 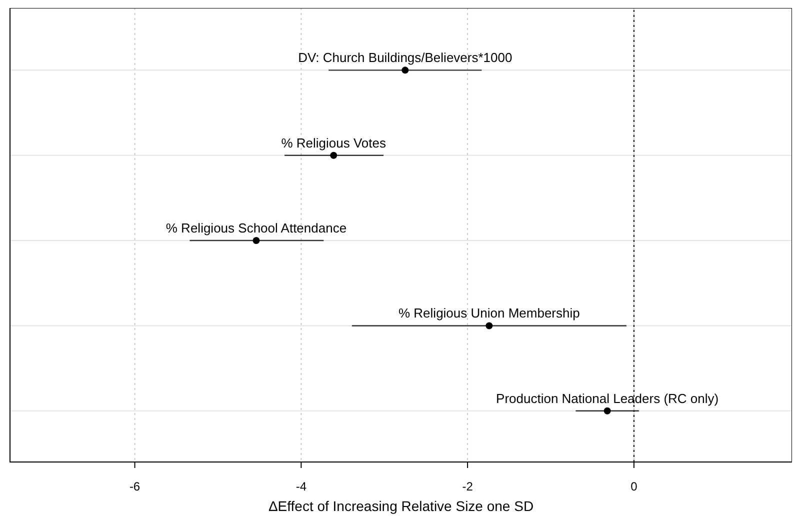 I want to click on x-tick-label: 0, so click(x=634, y=487).